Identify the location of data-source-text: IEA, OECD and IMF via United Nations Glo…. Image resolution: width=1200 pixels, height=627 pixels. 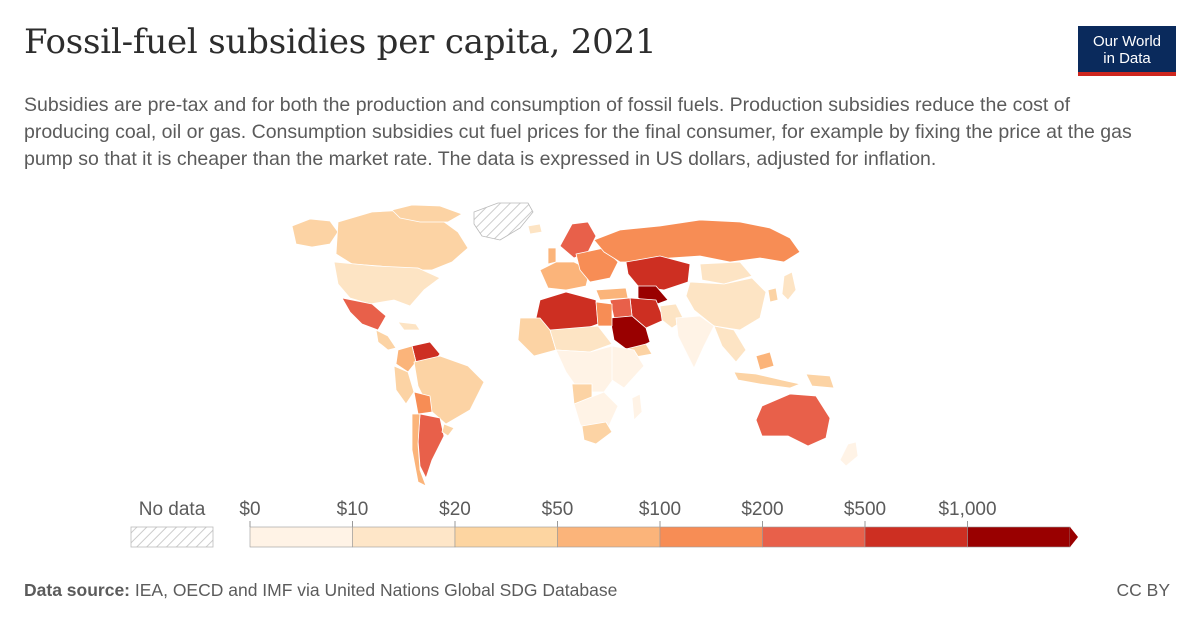
(376, 590).